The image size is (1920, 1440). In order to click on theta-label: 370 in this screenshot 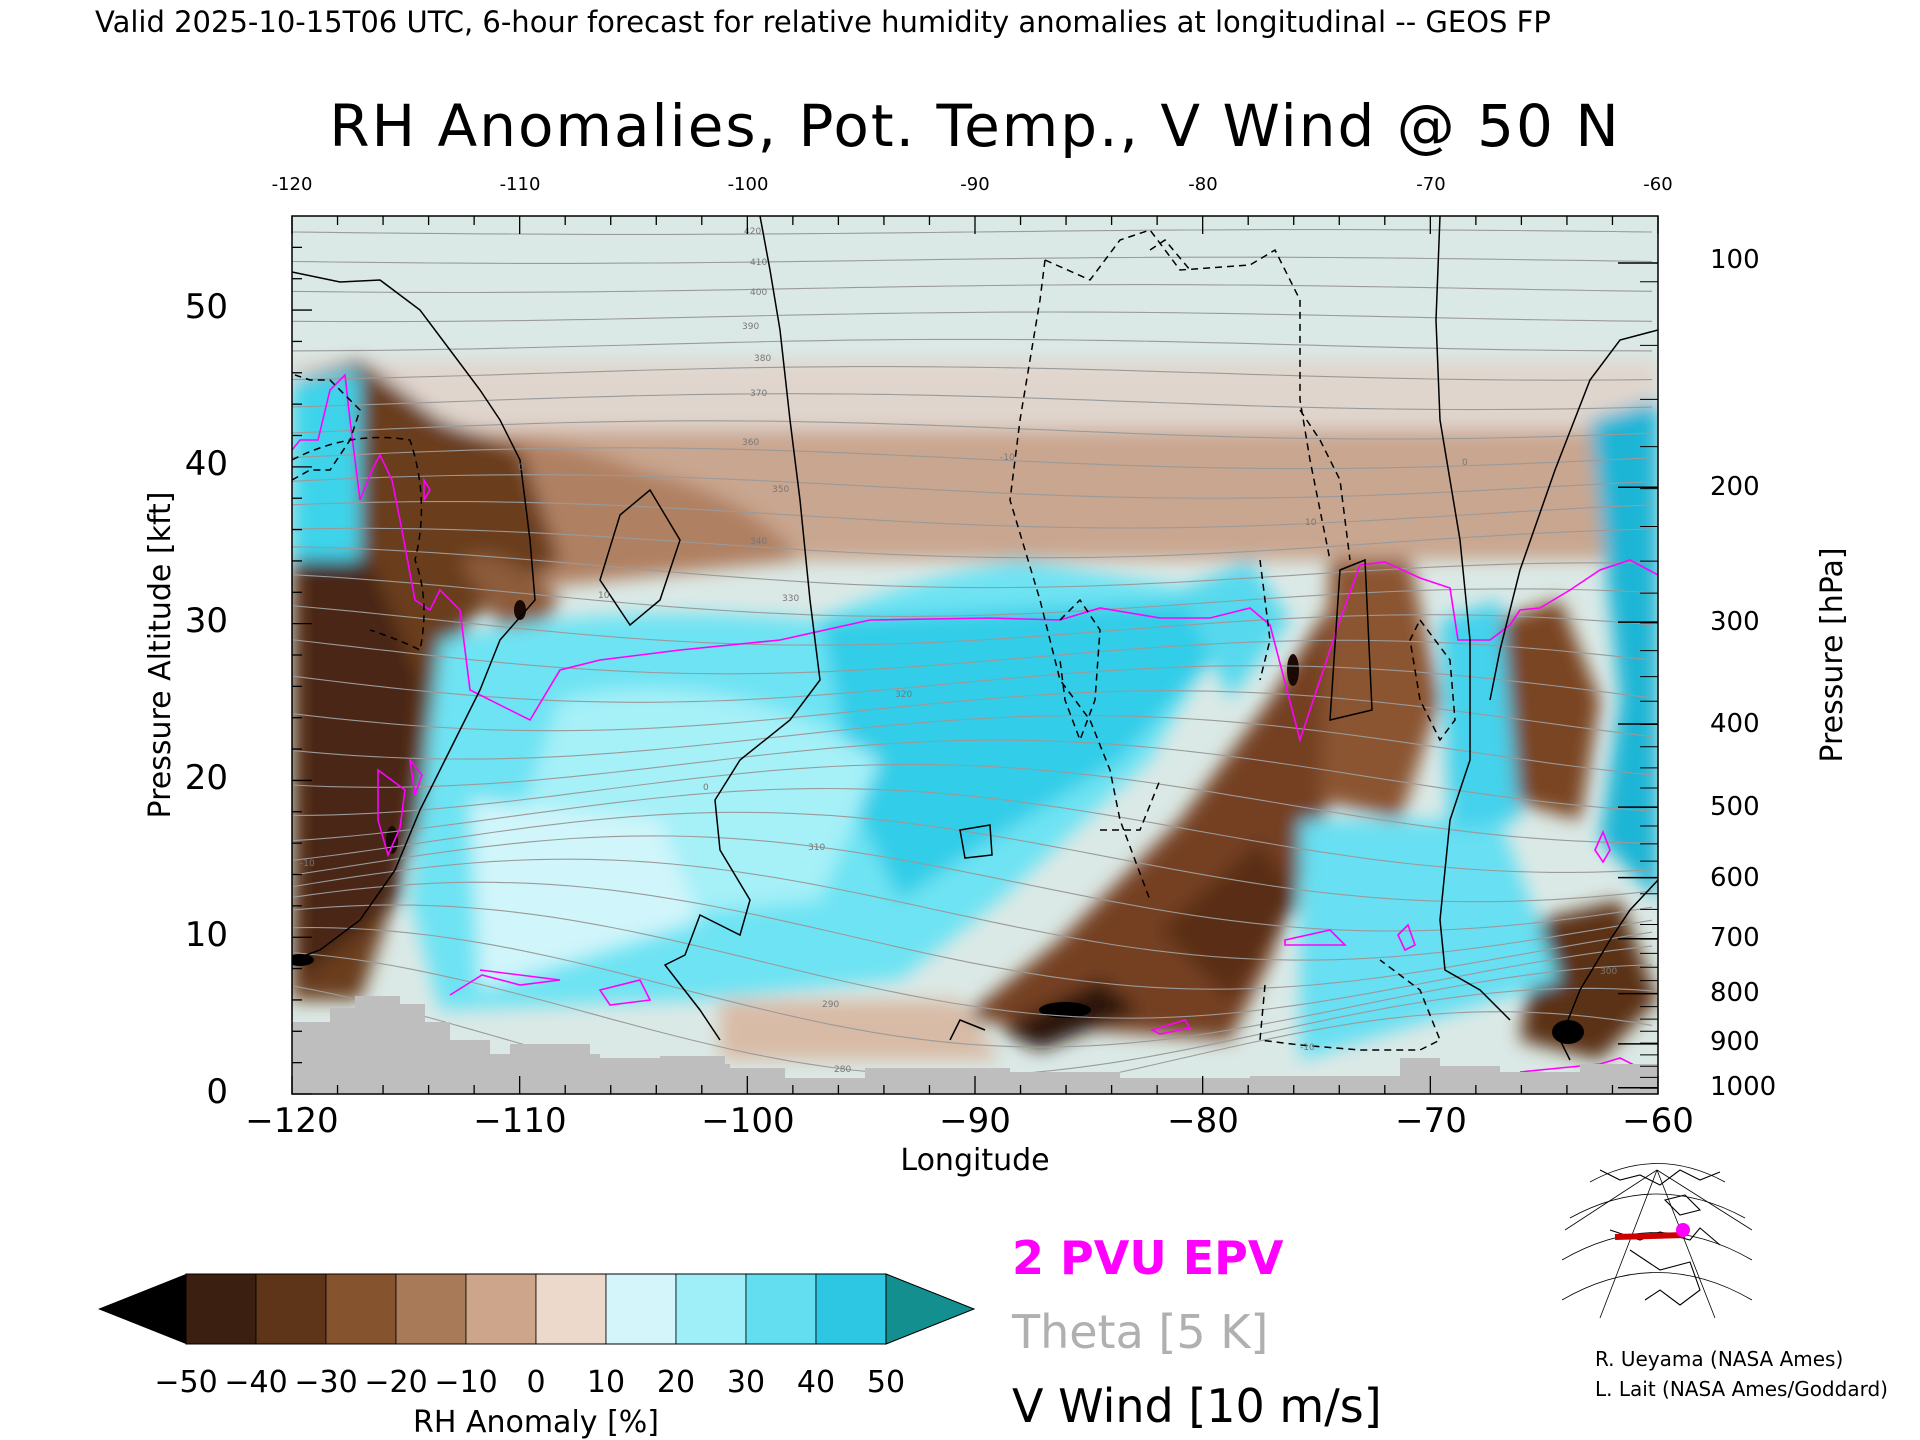, I will do `click(758, 394)`.